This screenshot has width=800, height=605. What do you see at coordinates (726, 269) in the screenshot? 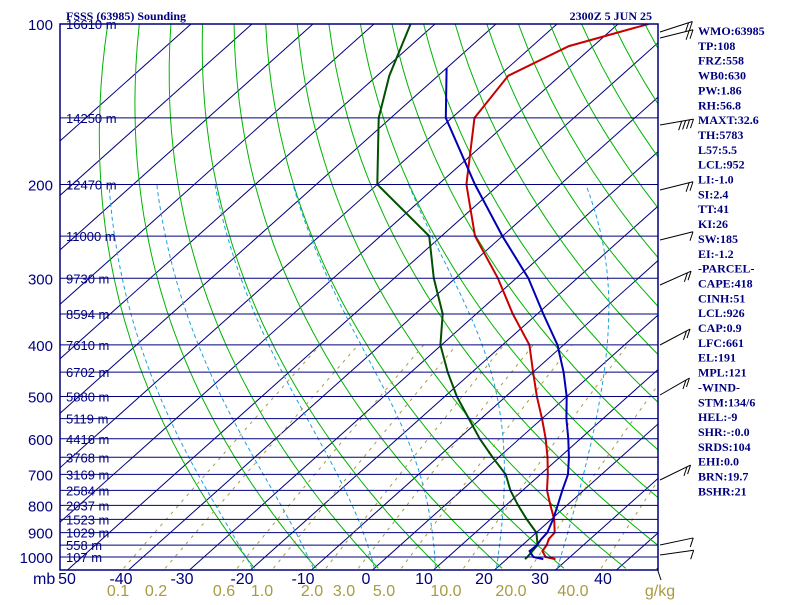
I see `index-label: -PARCEL-` at bounding box center [726, 269].